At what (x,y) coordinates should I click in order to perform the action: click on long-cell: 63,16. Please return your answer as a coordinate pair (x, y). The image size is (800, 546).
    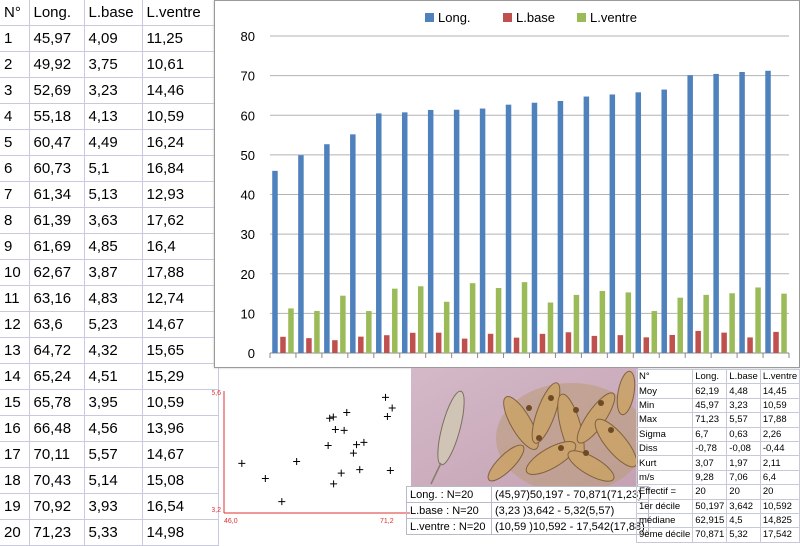
    Looking at the image, I should click on (57, 298).